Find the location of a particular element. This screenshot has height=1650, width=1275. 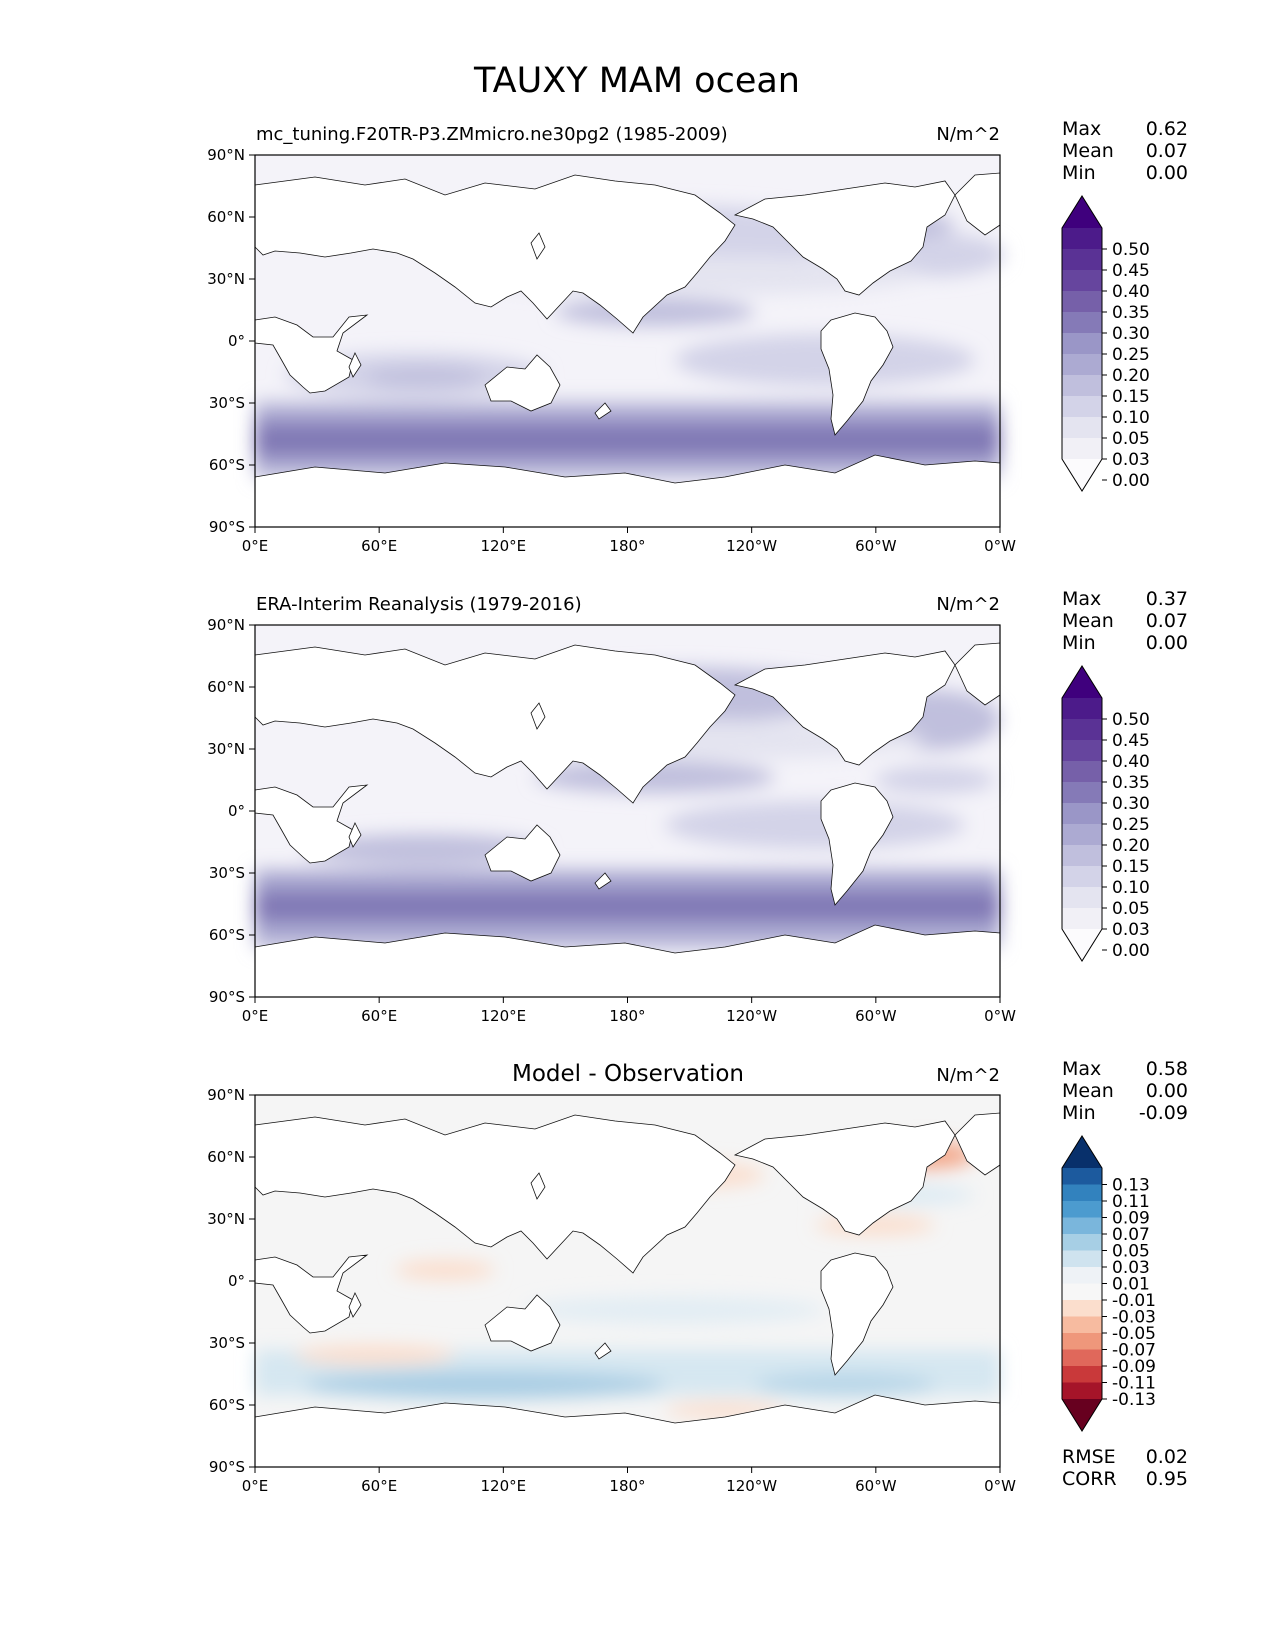

colorbar-tick-label: 0.10 is located at coordinates (1131, 418).